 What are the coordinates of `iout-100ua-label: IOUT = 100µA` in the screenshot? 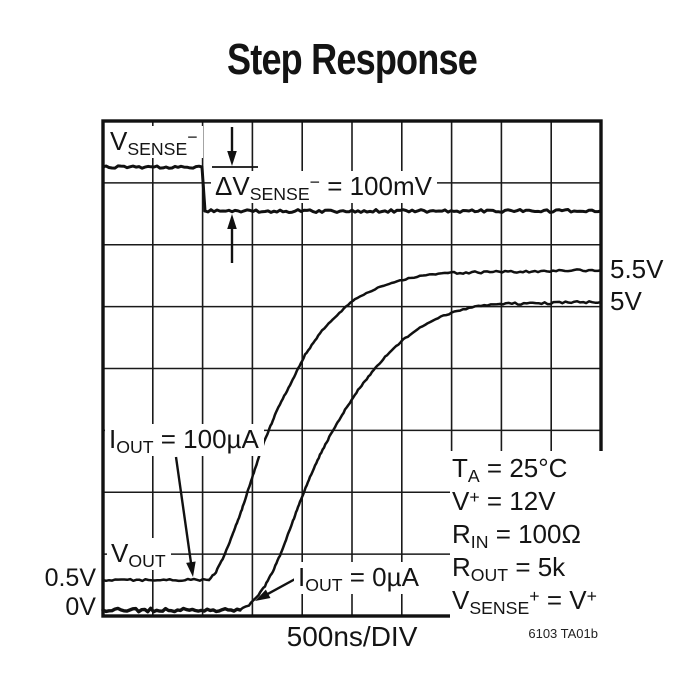 It's located at (184, 440).